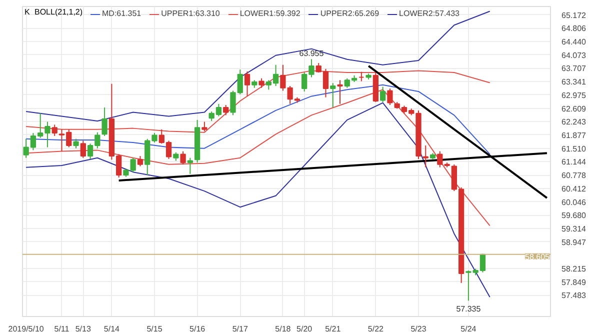 This screenshot has width=602, height=335. I want to click on y-tick-label: 63.707, so click(574, 69).